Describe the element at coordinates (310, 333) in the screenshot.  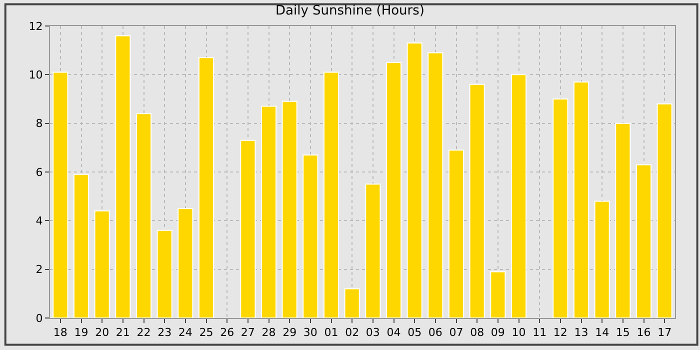
I see `x-tick-label: 30` at that location.